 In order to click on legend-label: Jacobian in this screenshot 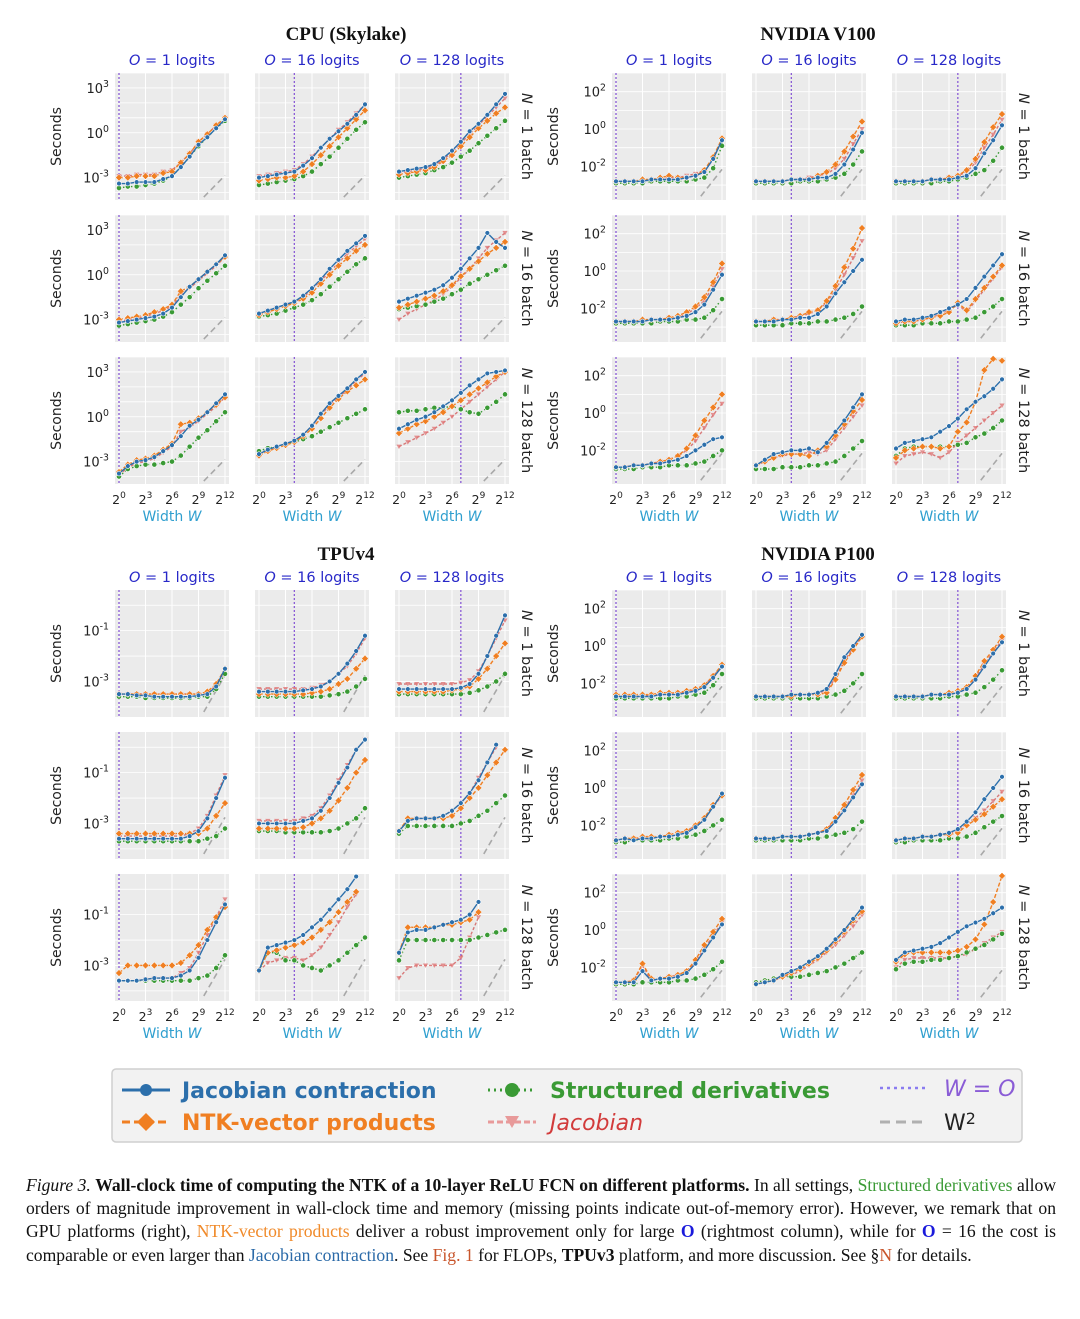, I will do `click(594, 1123)`.